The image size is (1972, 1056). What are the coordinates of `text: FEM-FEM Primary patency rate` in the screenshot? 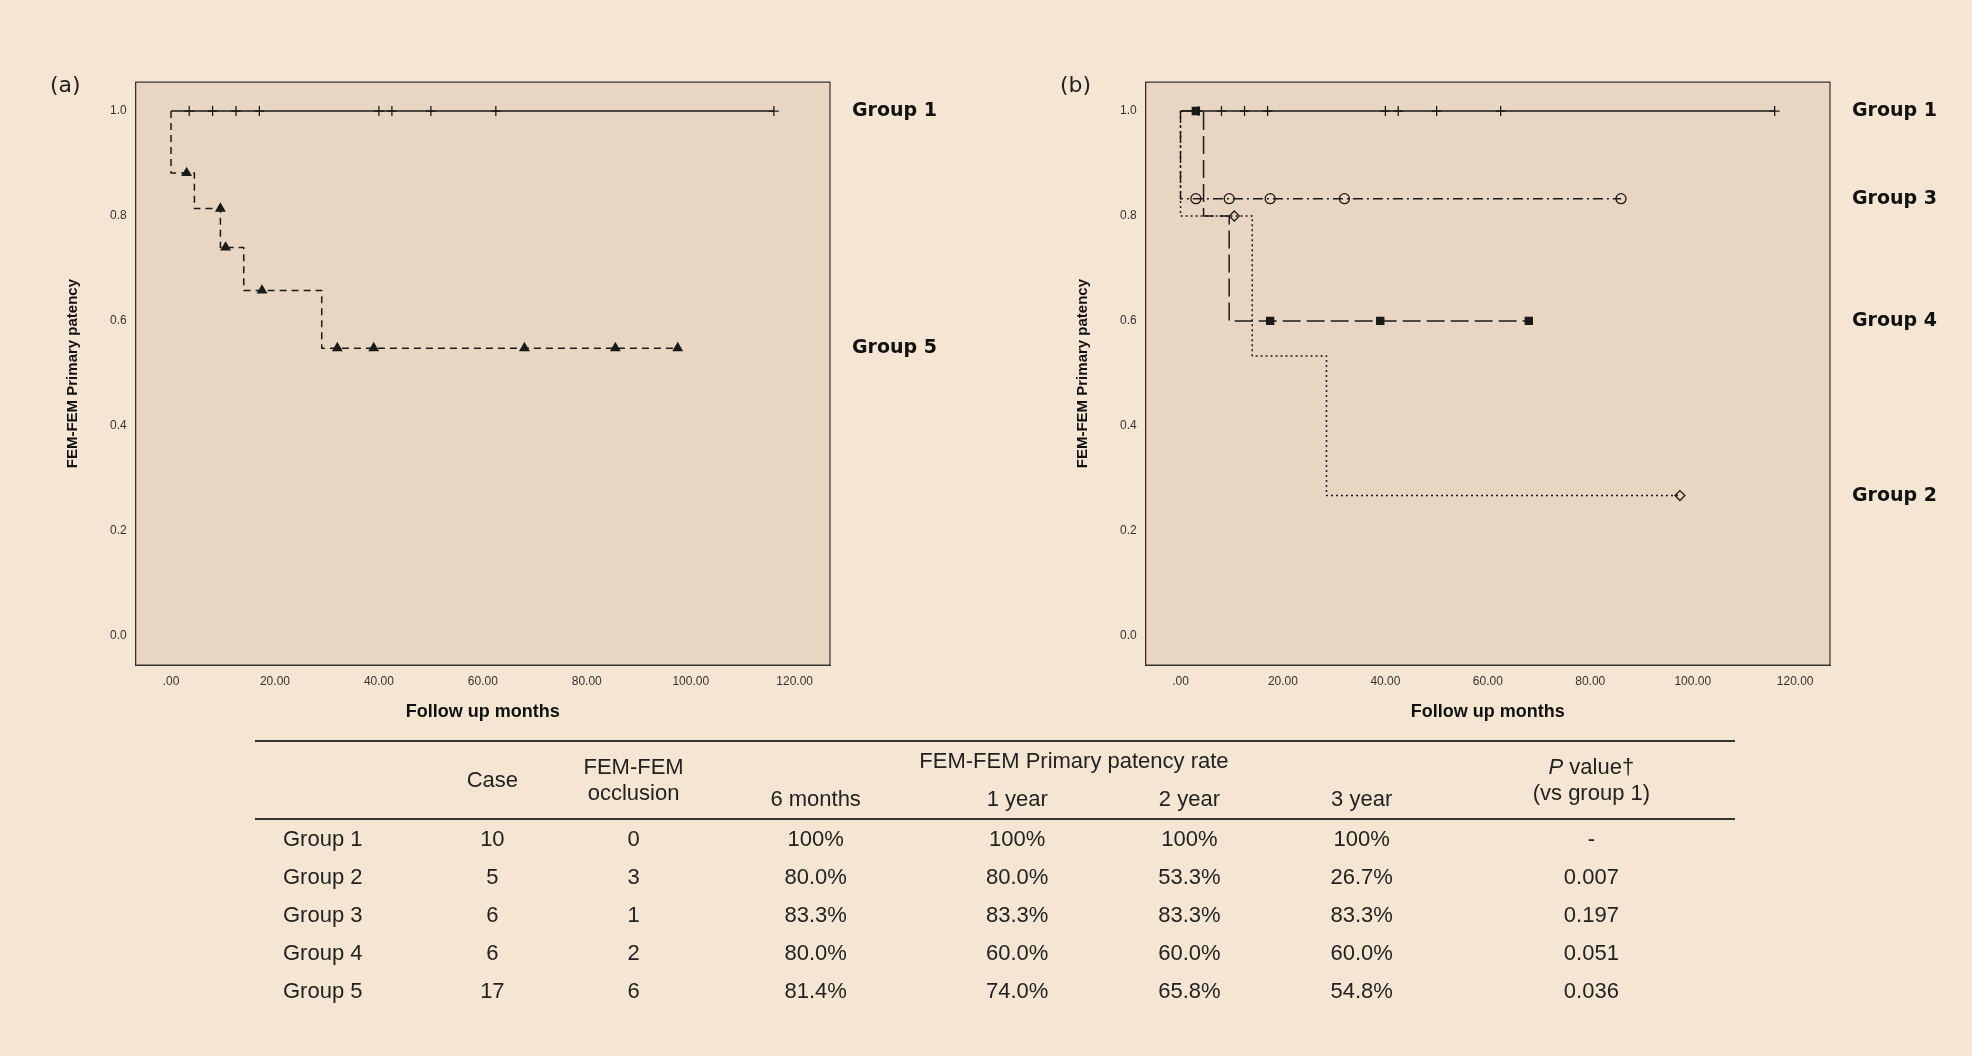 It's located at (1074, 760).